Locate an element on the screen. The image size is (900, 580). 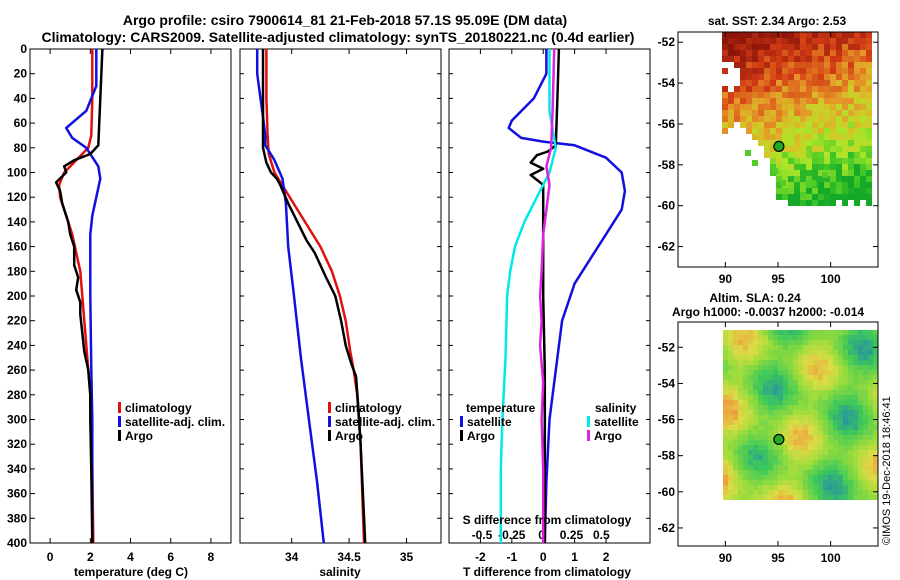
x-tick-label: 8 is located at coordinates (211, 557).